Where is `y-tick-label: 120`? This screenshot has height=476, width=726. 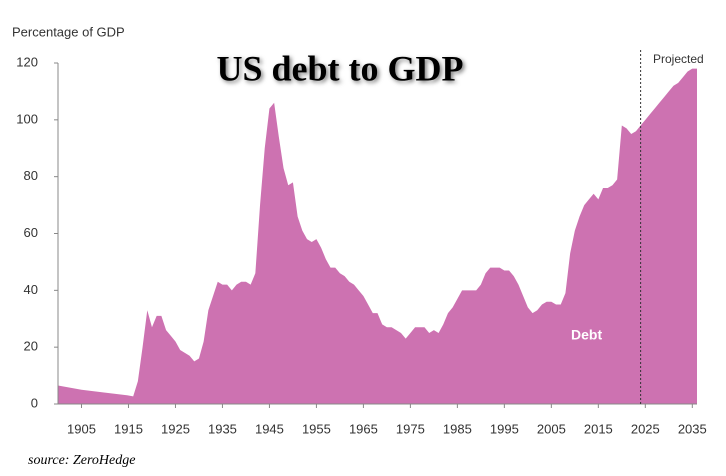 y-tick-label: 120 is located at coordinates (27, 61).